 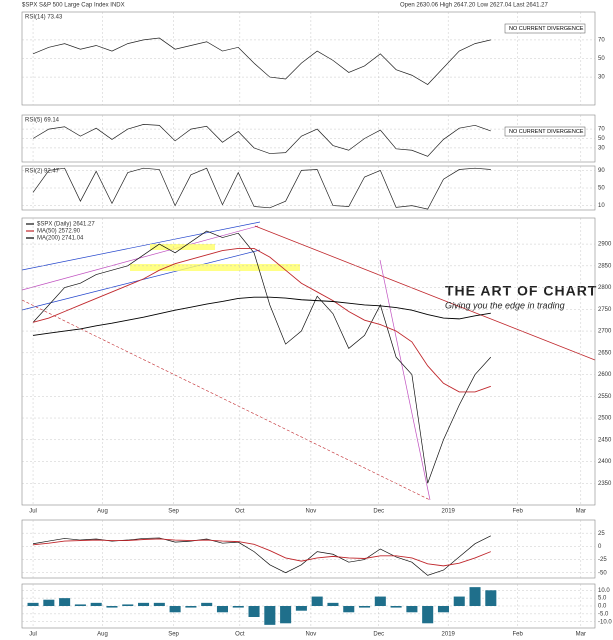 I want to click on x-tick-label: Nov, so click(x=311, y=512).